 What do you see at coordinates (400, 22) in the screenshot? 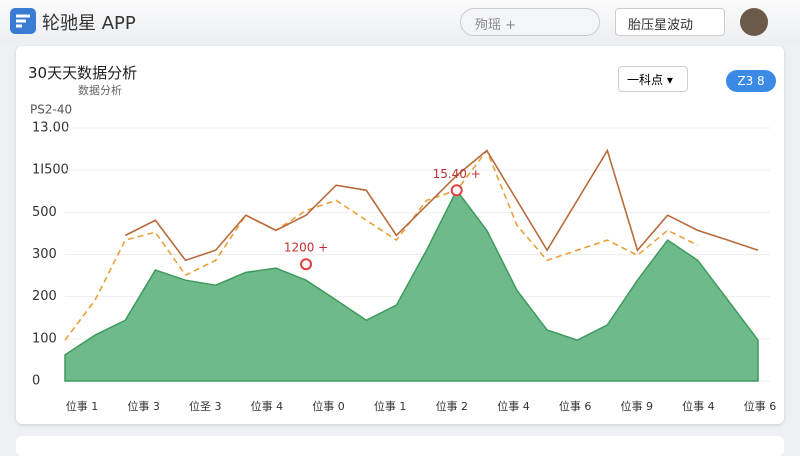
I see `header: 轮驰星 APP 殉瑶 + 胎压星波动` at bounding box center [400, 22].